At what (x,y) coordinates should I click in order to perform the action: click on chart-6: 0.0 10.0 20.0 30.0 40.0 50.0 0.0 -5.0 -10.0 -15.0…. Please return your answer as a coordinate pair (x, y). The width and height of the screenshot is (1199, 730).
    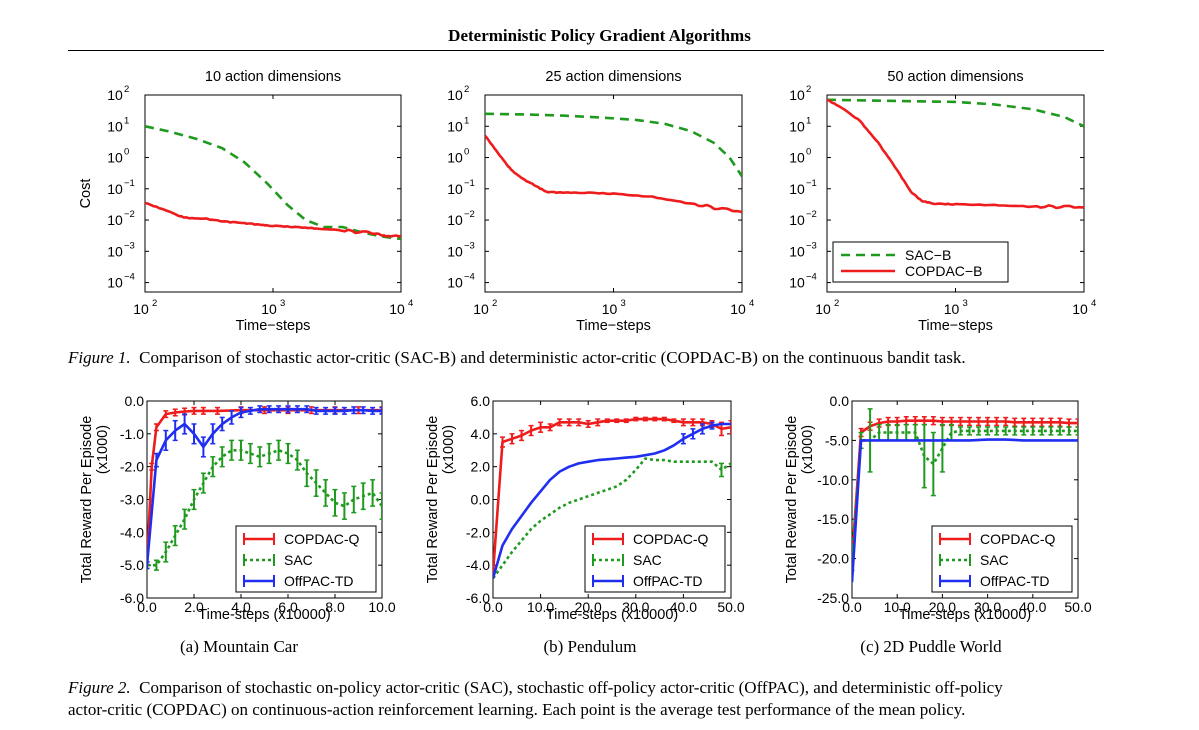
    Looking at the image, I should click on (938, 508).